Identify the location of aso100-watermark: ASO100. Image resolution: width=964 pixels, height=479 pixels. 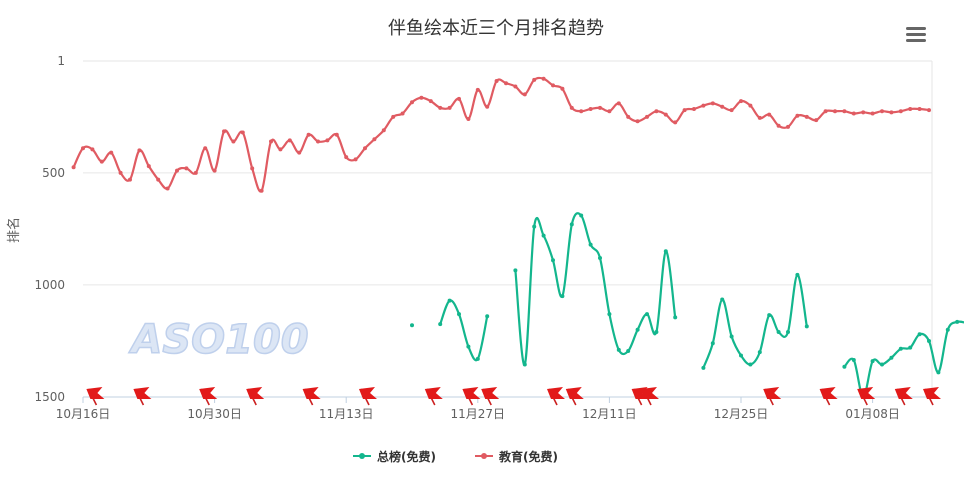
(218, 340).